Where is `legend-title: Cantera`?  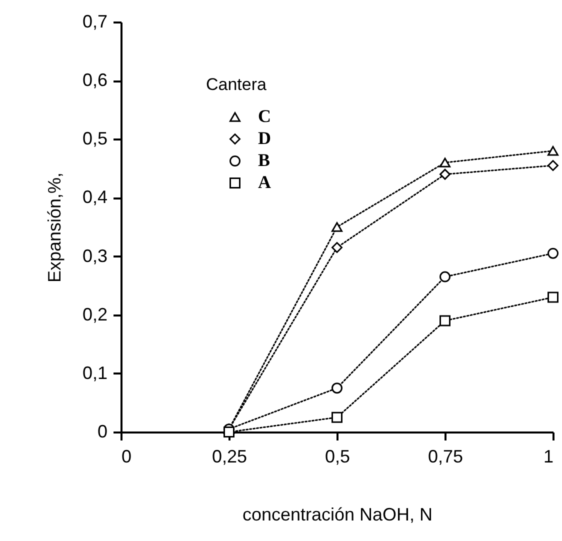 legend-title: Cantera is located at coordinates (237, 84).